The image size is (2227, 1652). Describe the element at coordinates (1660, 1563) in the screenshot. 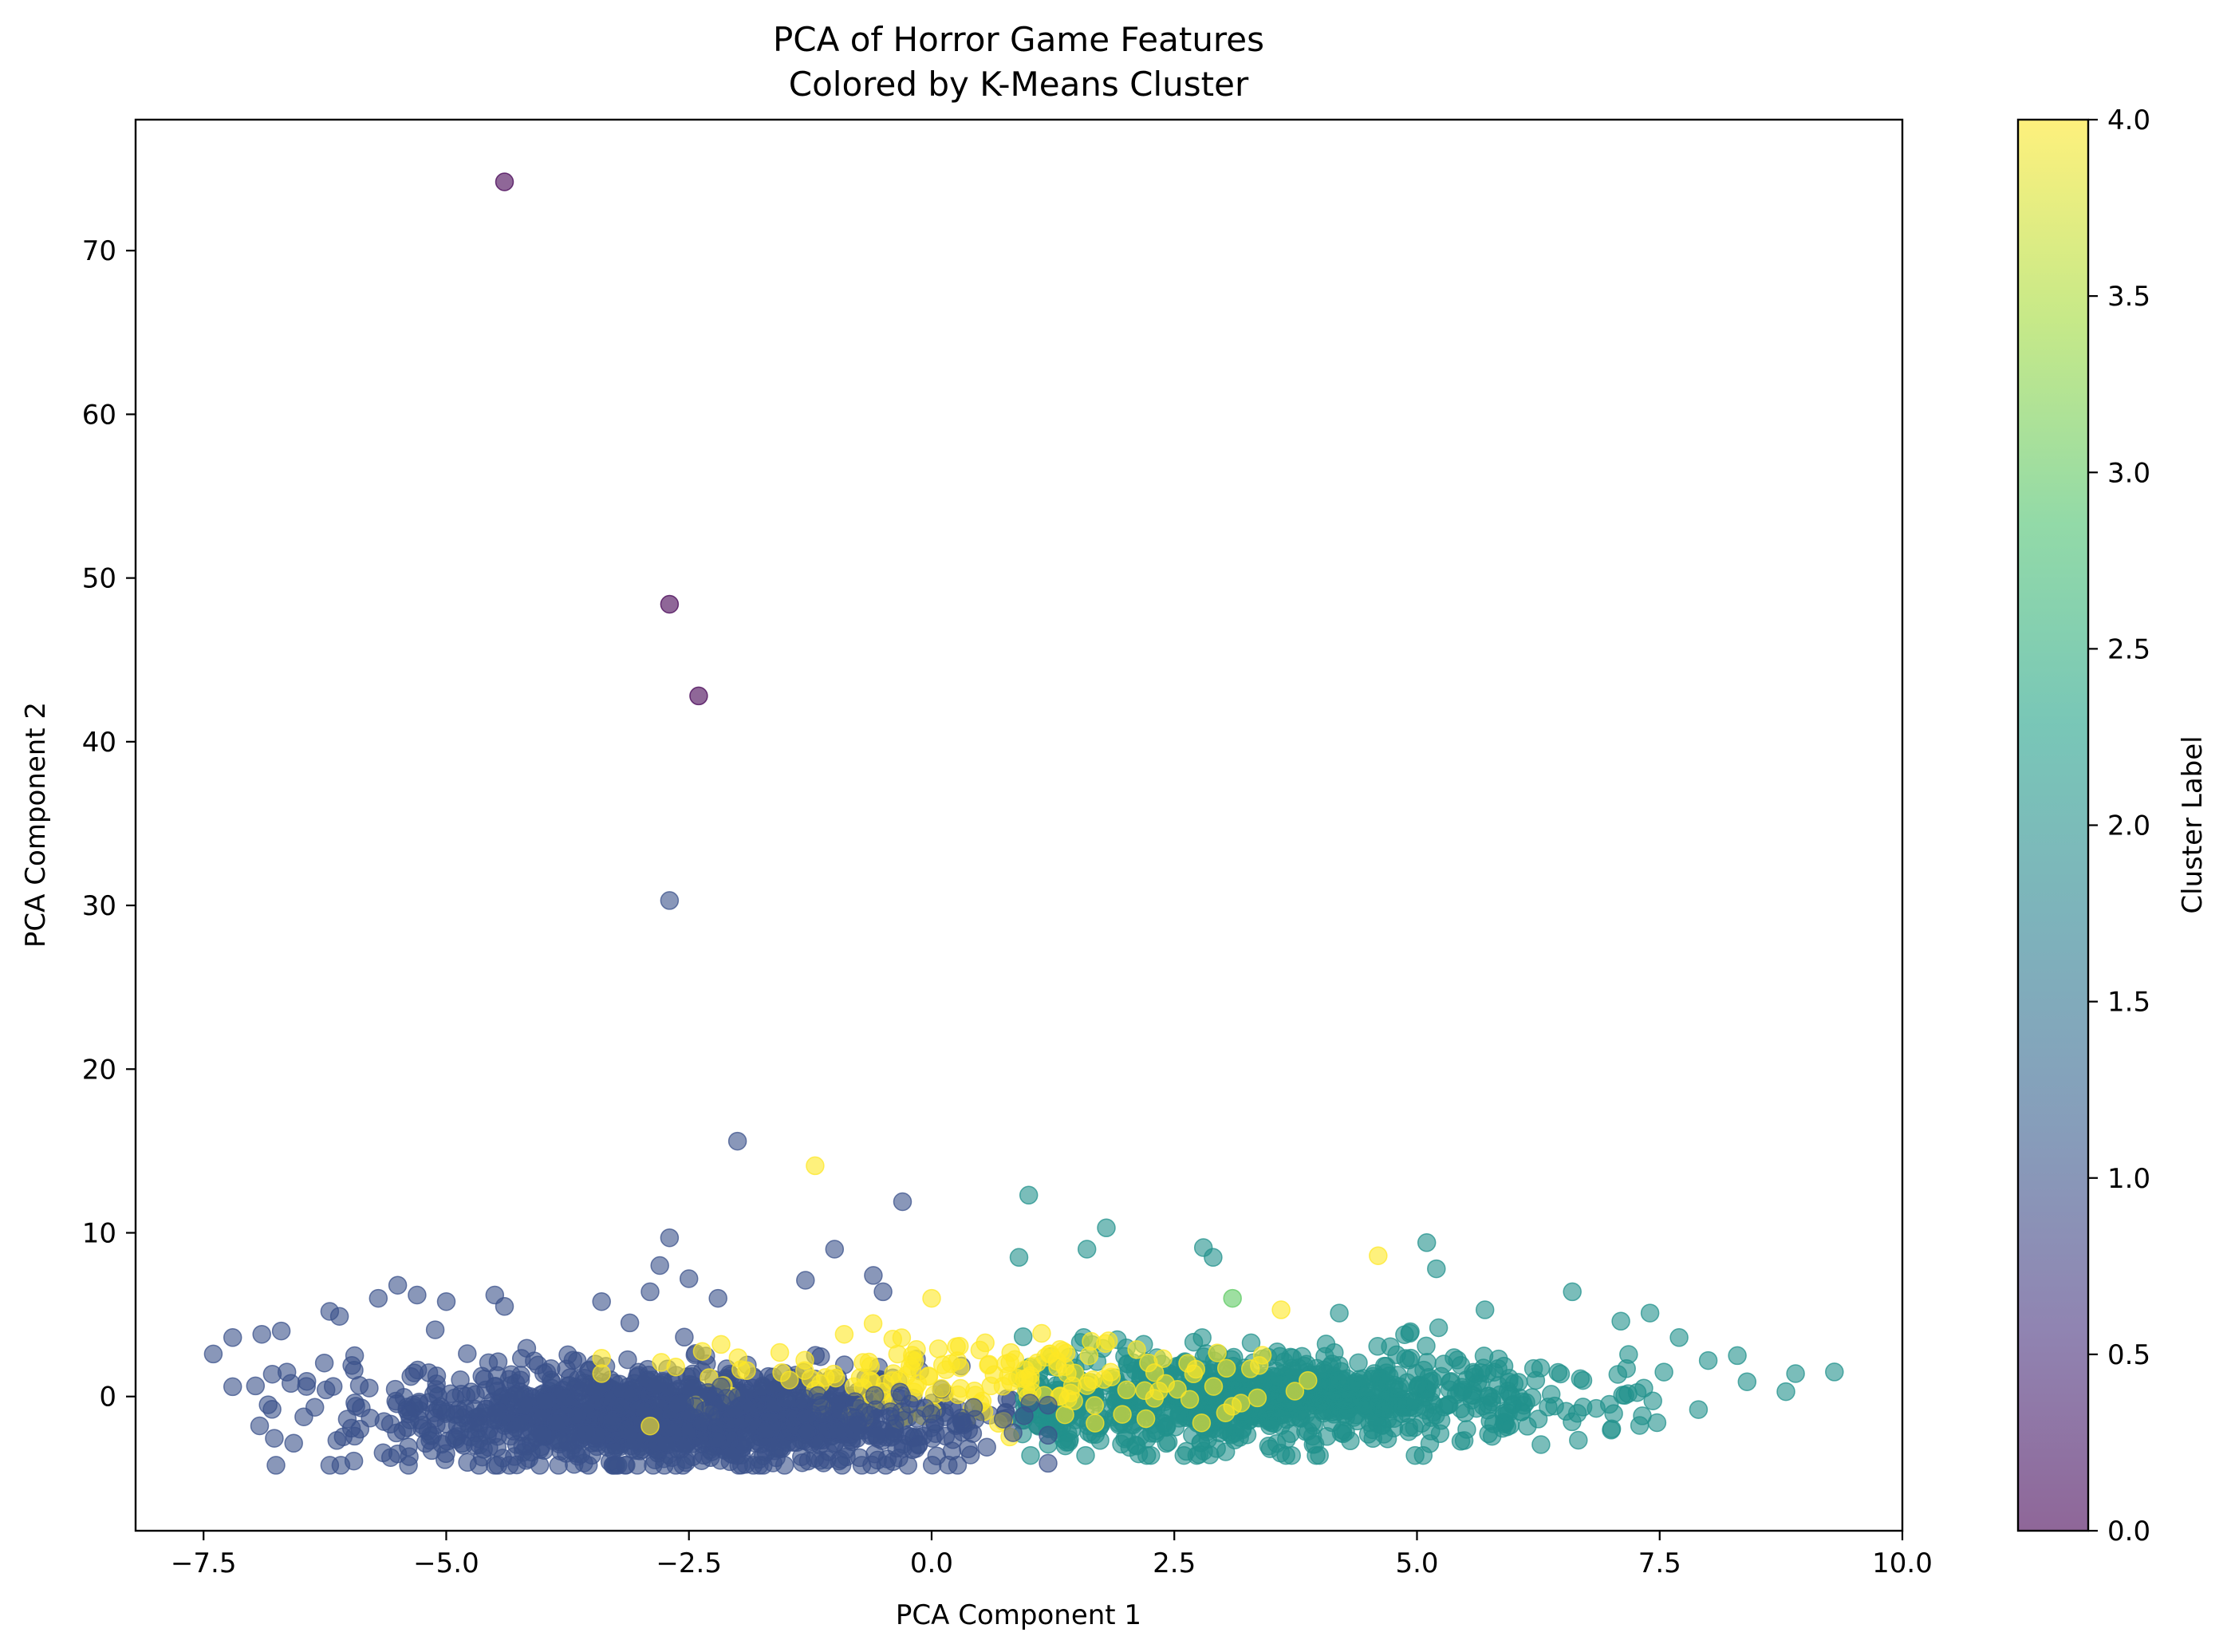

I see `x-tick-label: 7.5` at that location.